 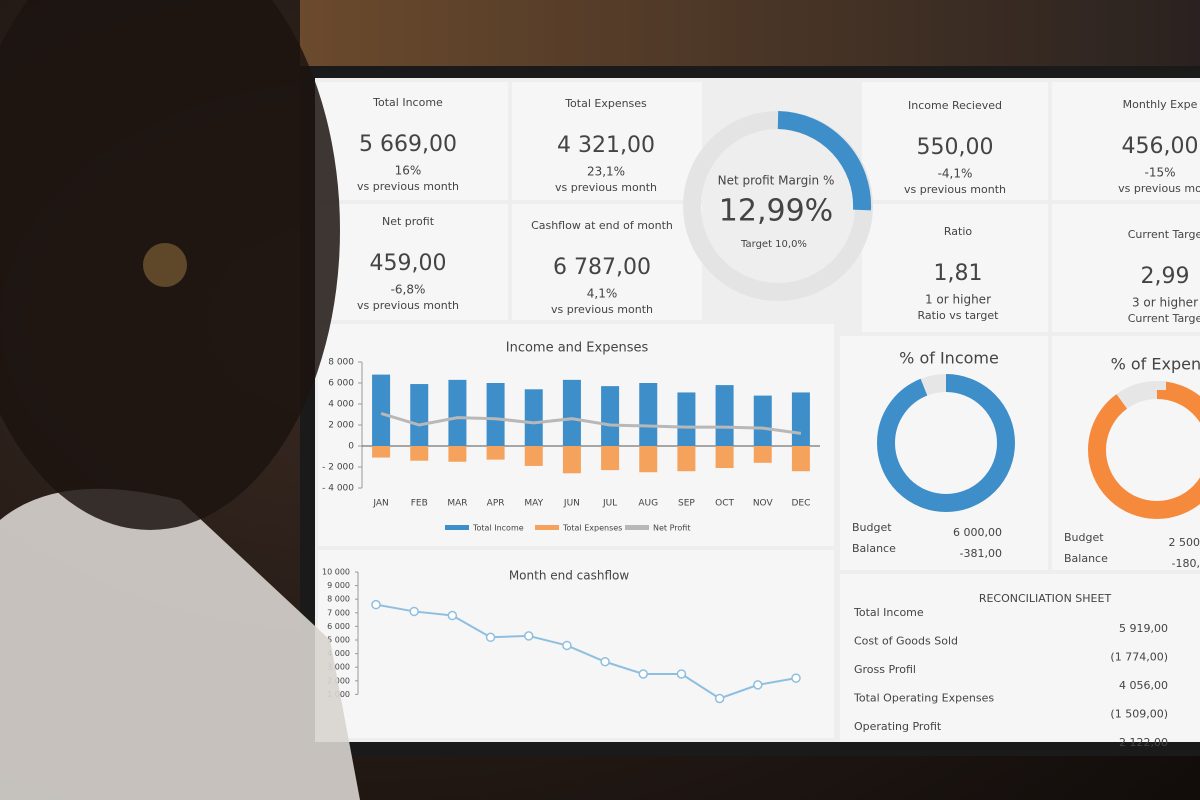 I want to click on x-tick-label: JAN, so click(x=380, y=504).